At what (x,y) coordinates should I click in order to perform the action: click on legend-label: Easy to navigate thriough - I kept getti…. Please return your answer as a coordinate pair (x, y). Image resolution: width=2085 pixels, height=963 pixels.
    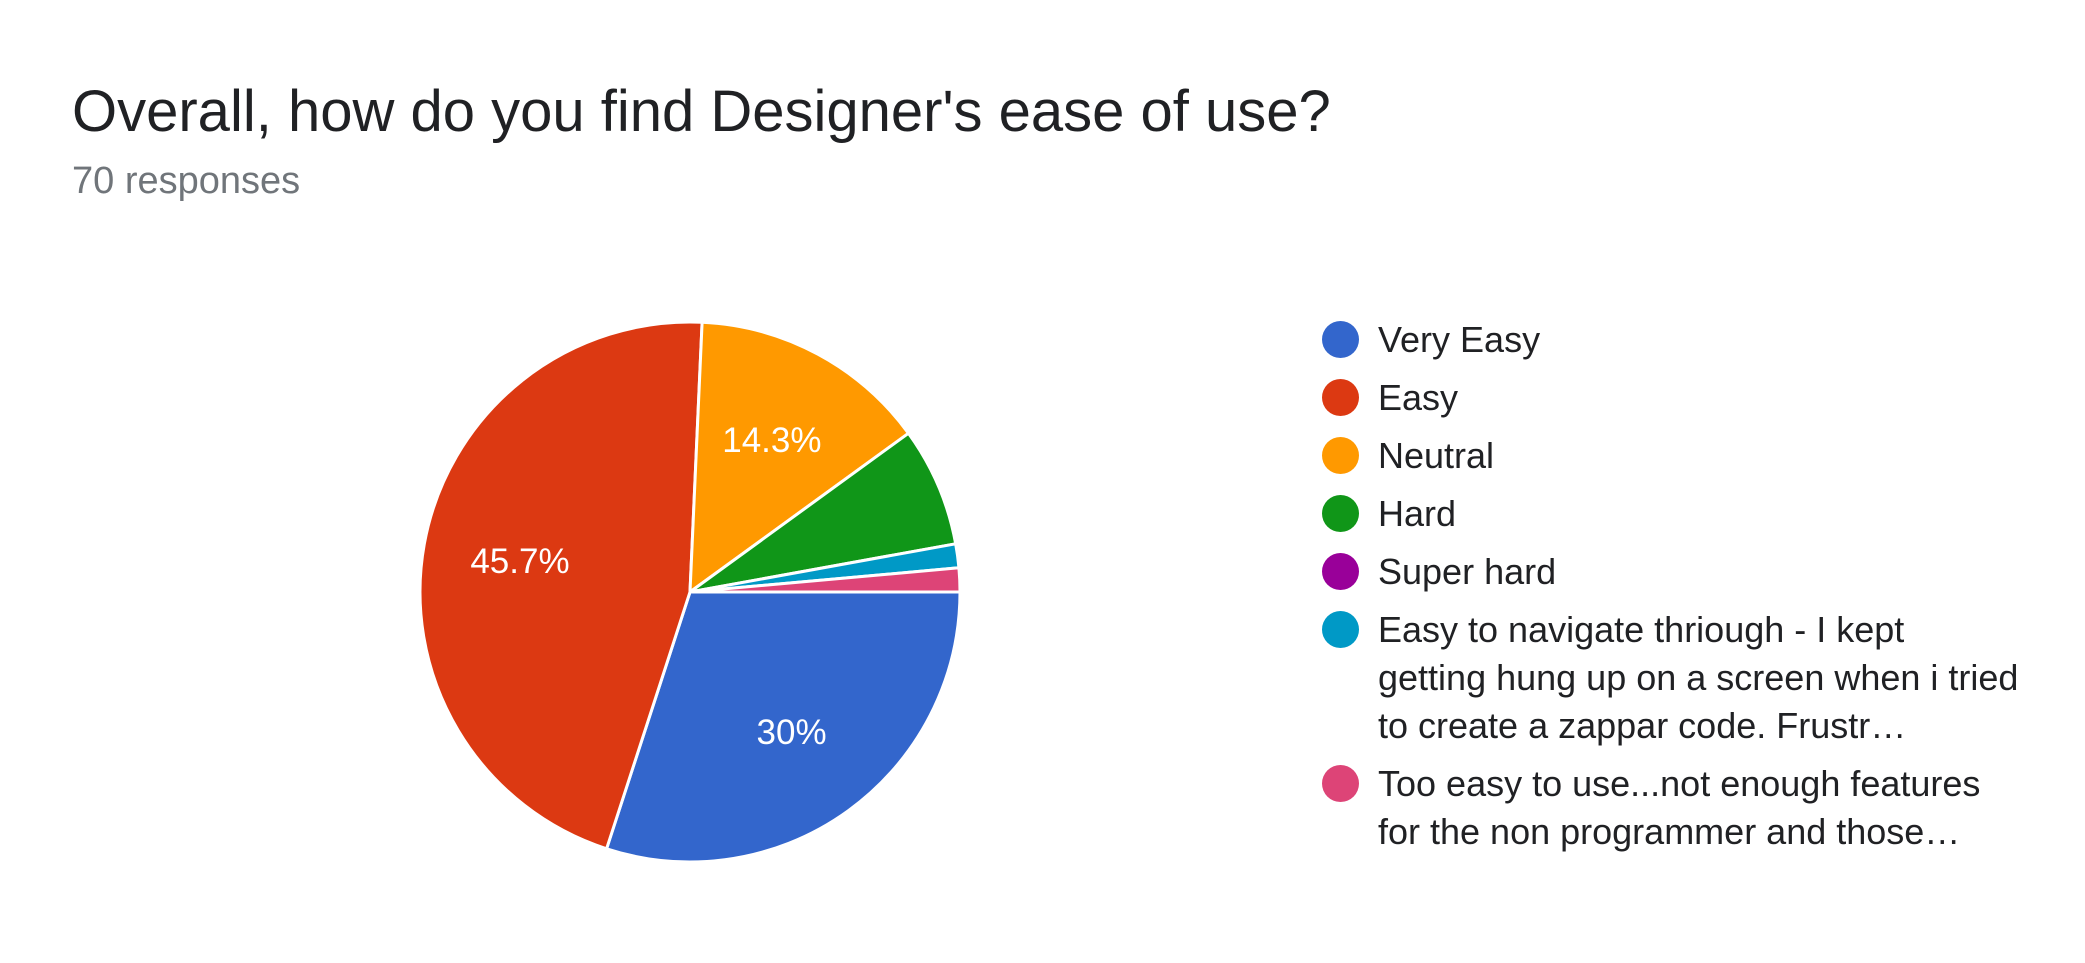
    Looking at the image, I should click on (1698, 677).